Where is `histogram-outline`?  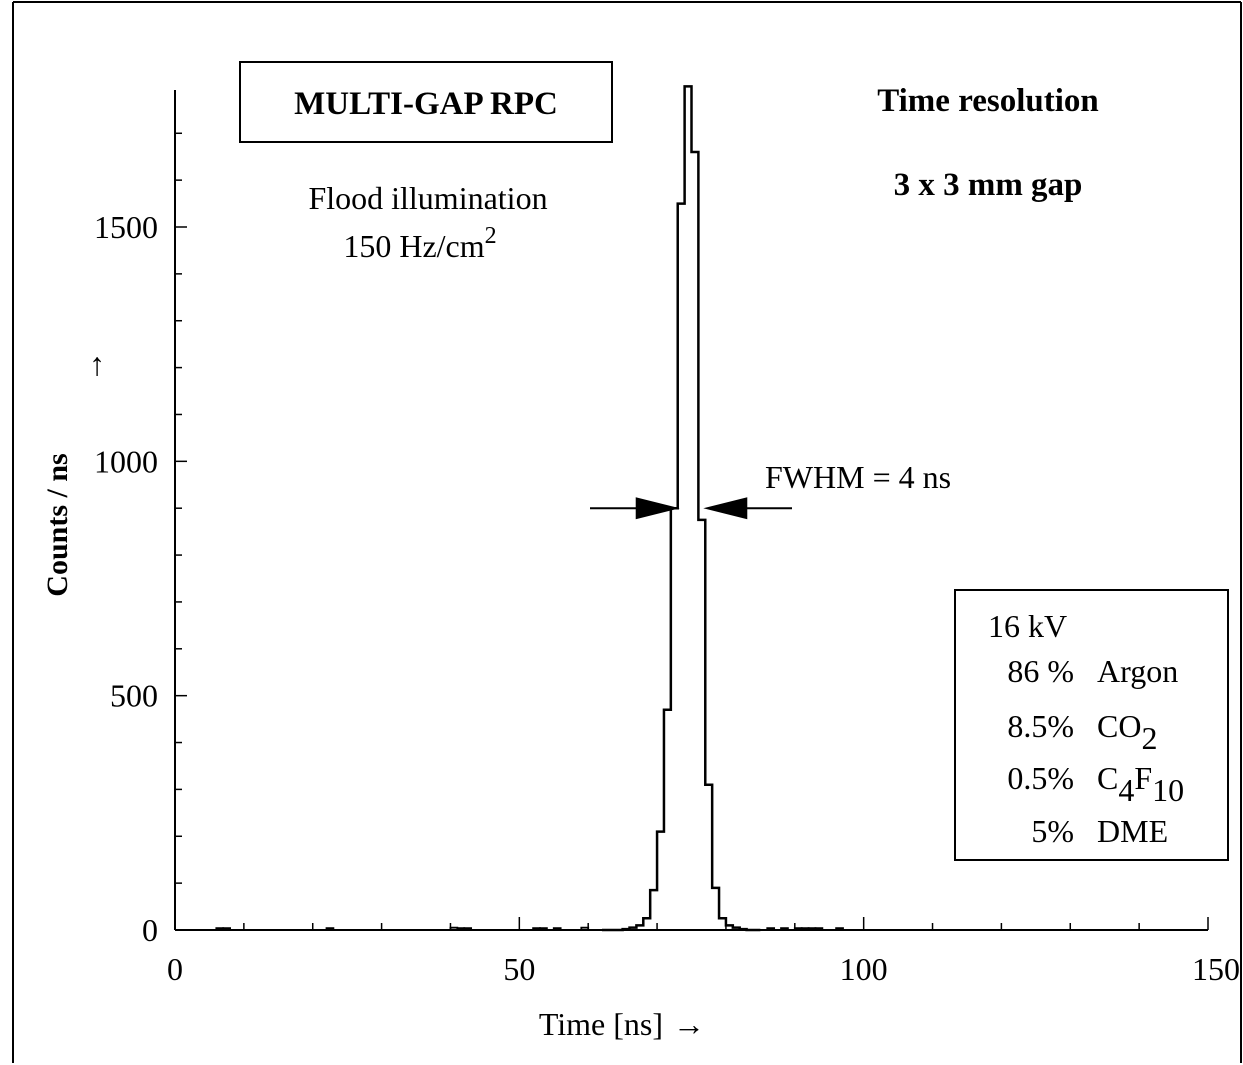 histogram-outline is located at coordinates (681, 508).